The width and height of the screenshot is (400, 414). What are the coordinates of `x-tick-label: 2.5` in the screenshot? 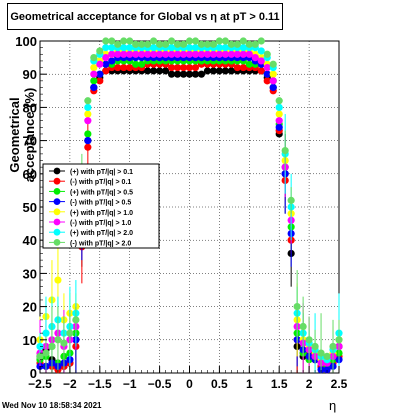 It's located at (339, 384).